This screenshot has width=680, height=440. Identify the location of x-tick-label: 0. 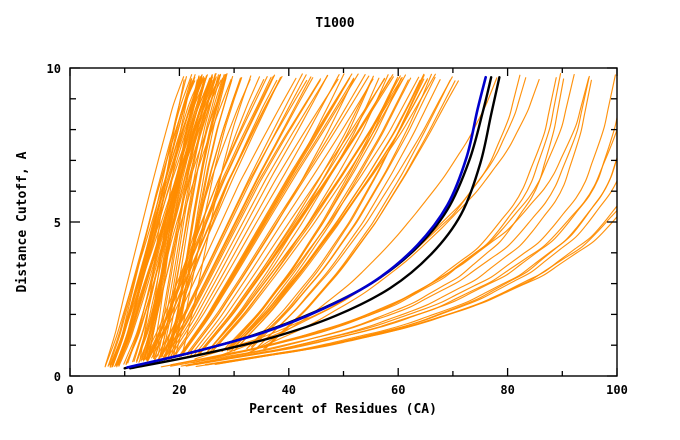
(69, 390).